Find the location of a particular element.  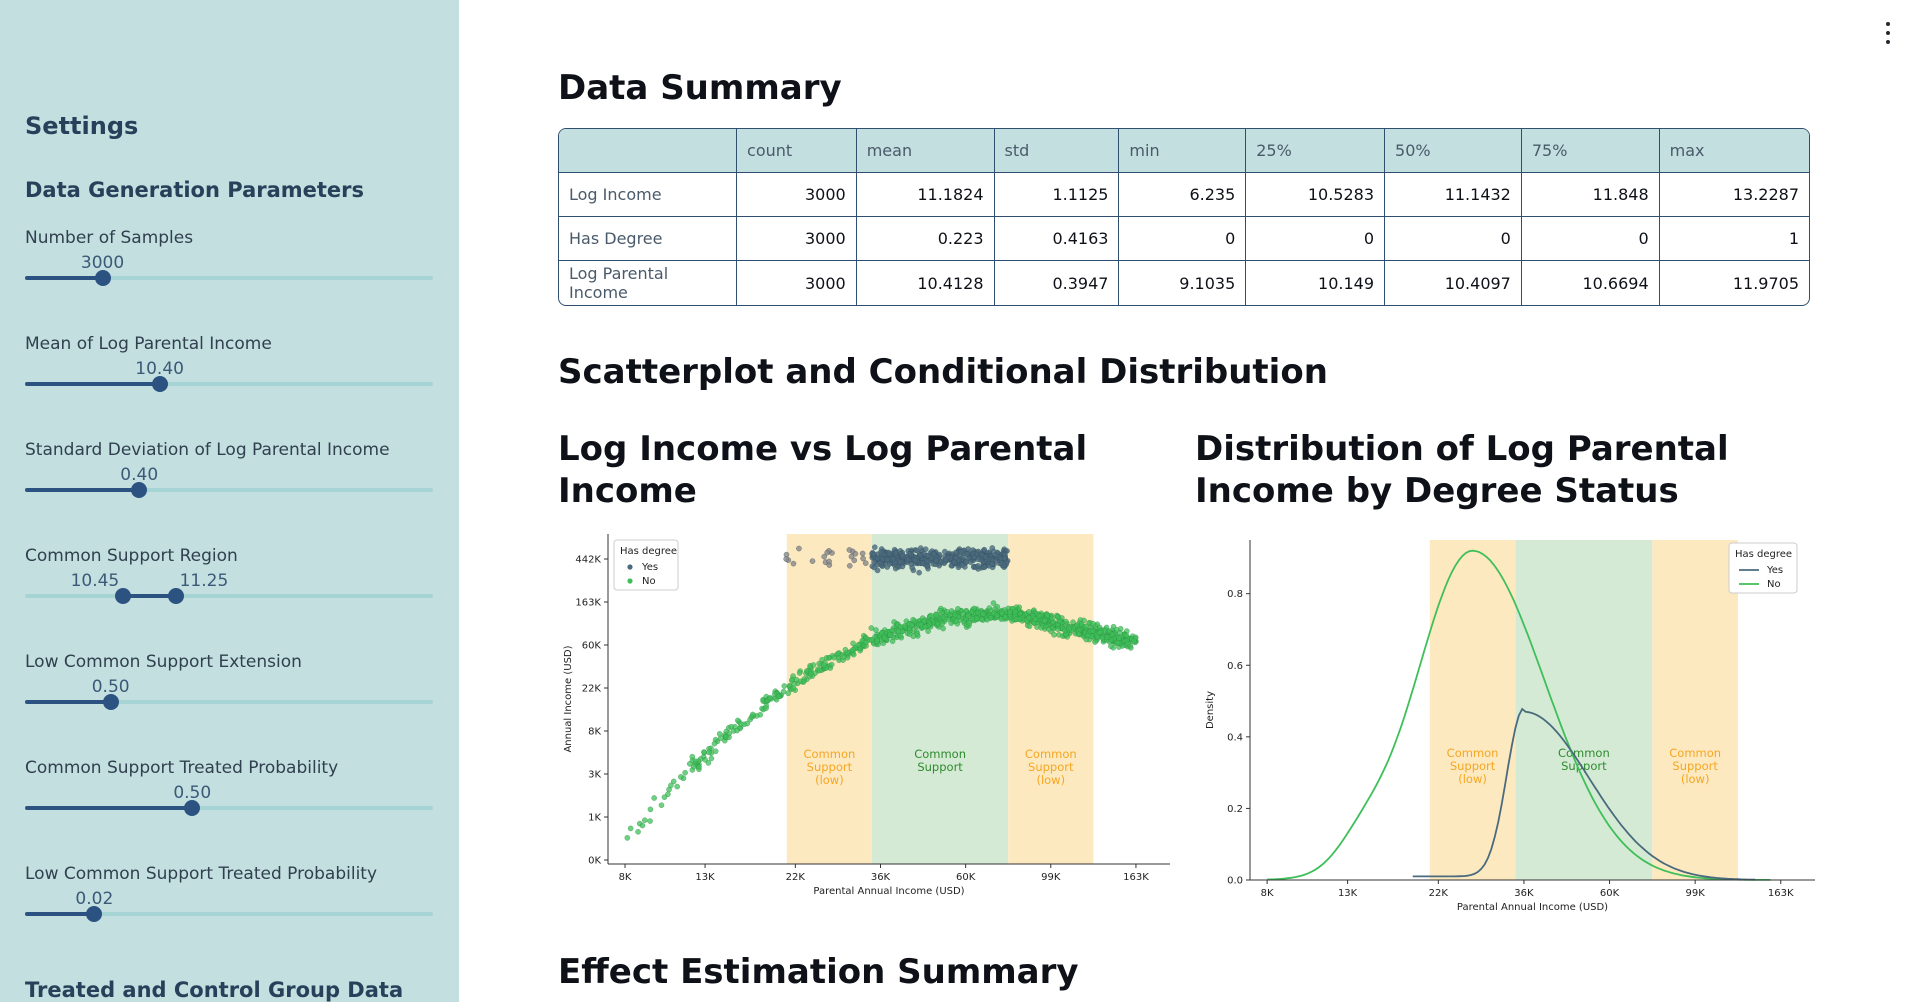

column-header is located at coordinates (648, 151).